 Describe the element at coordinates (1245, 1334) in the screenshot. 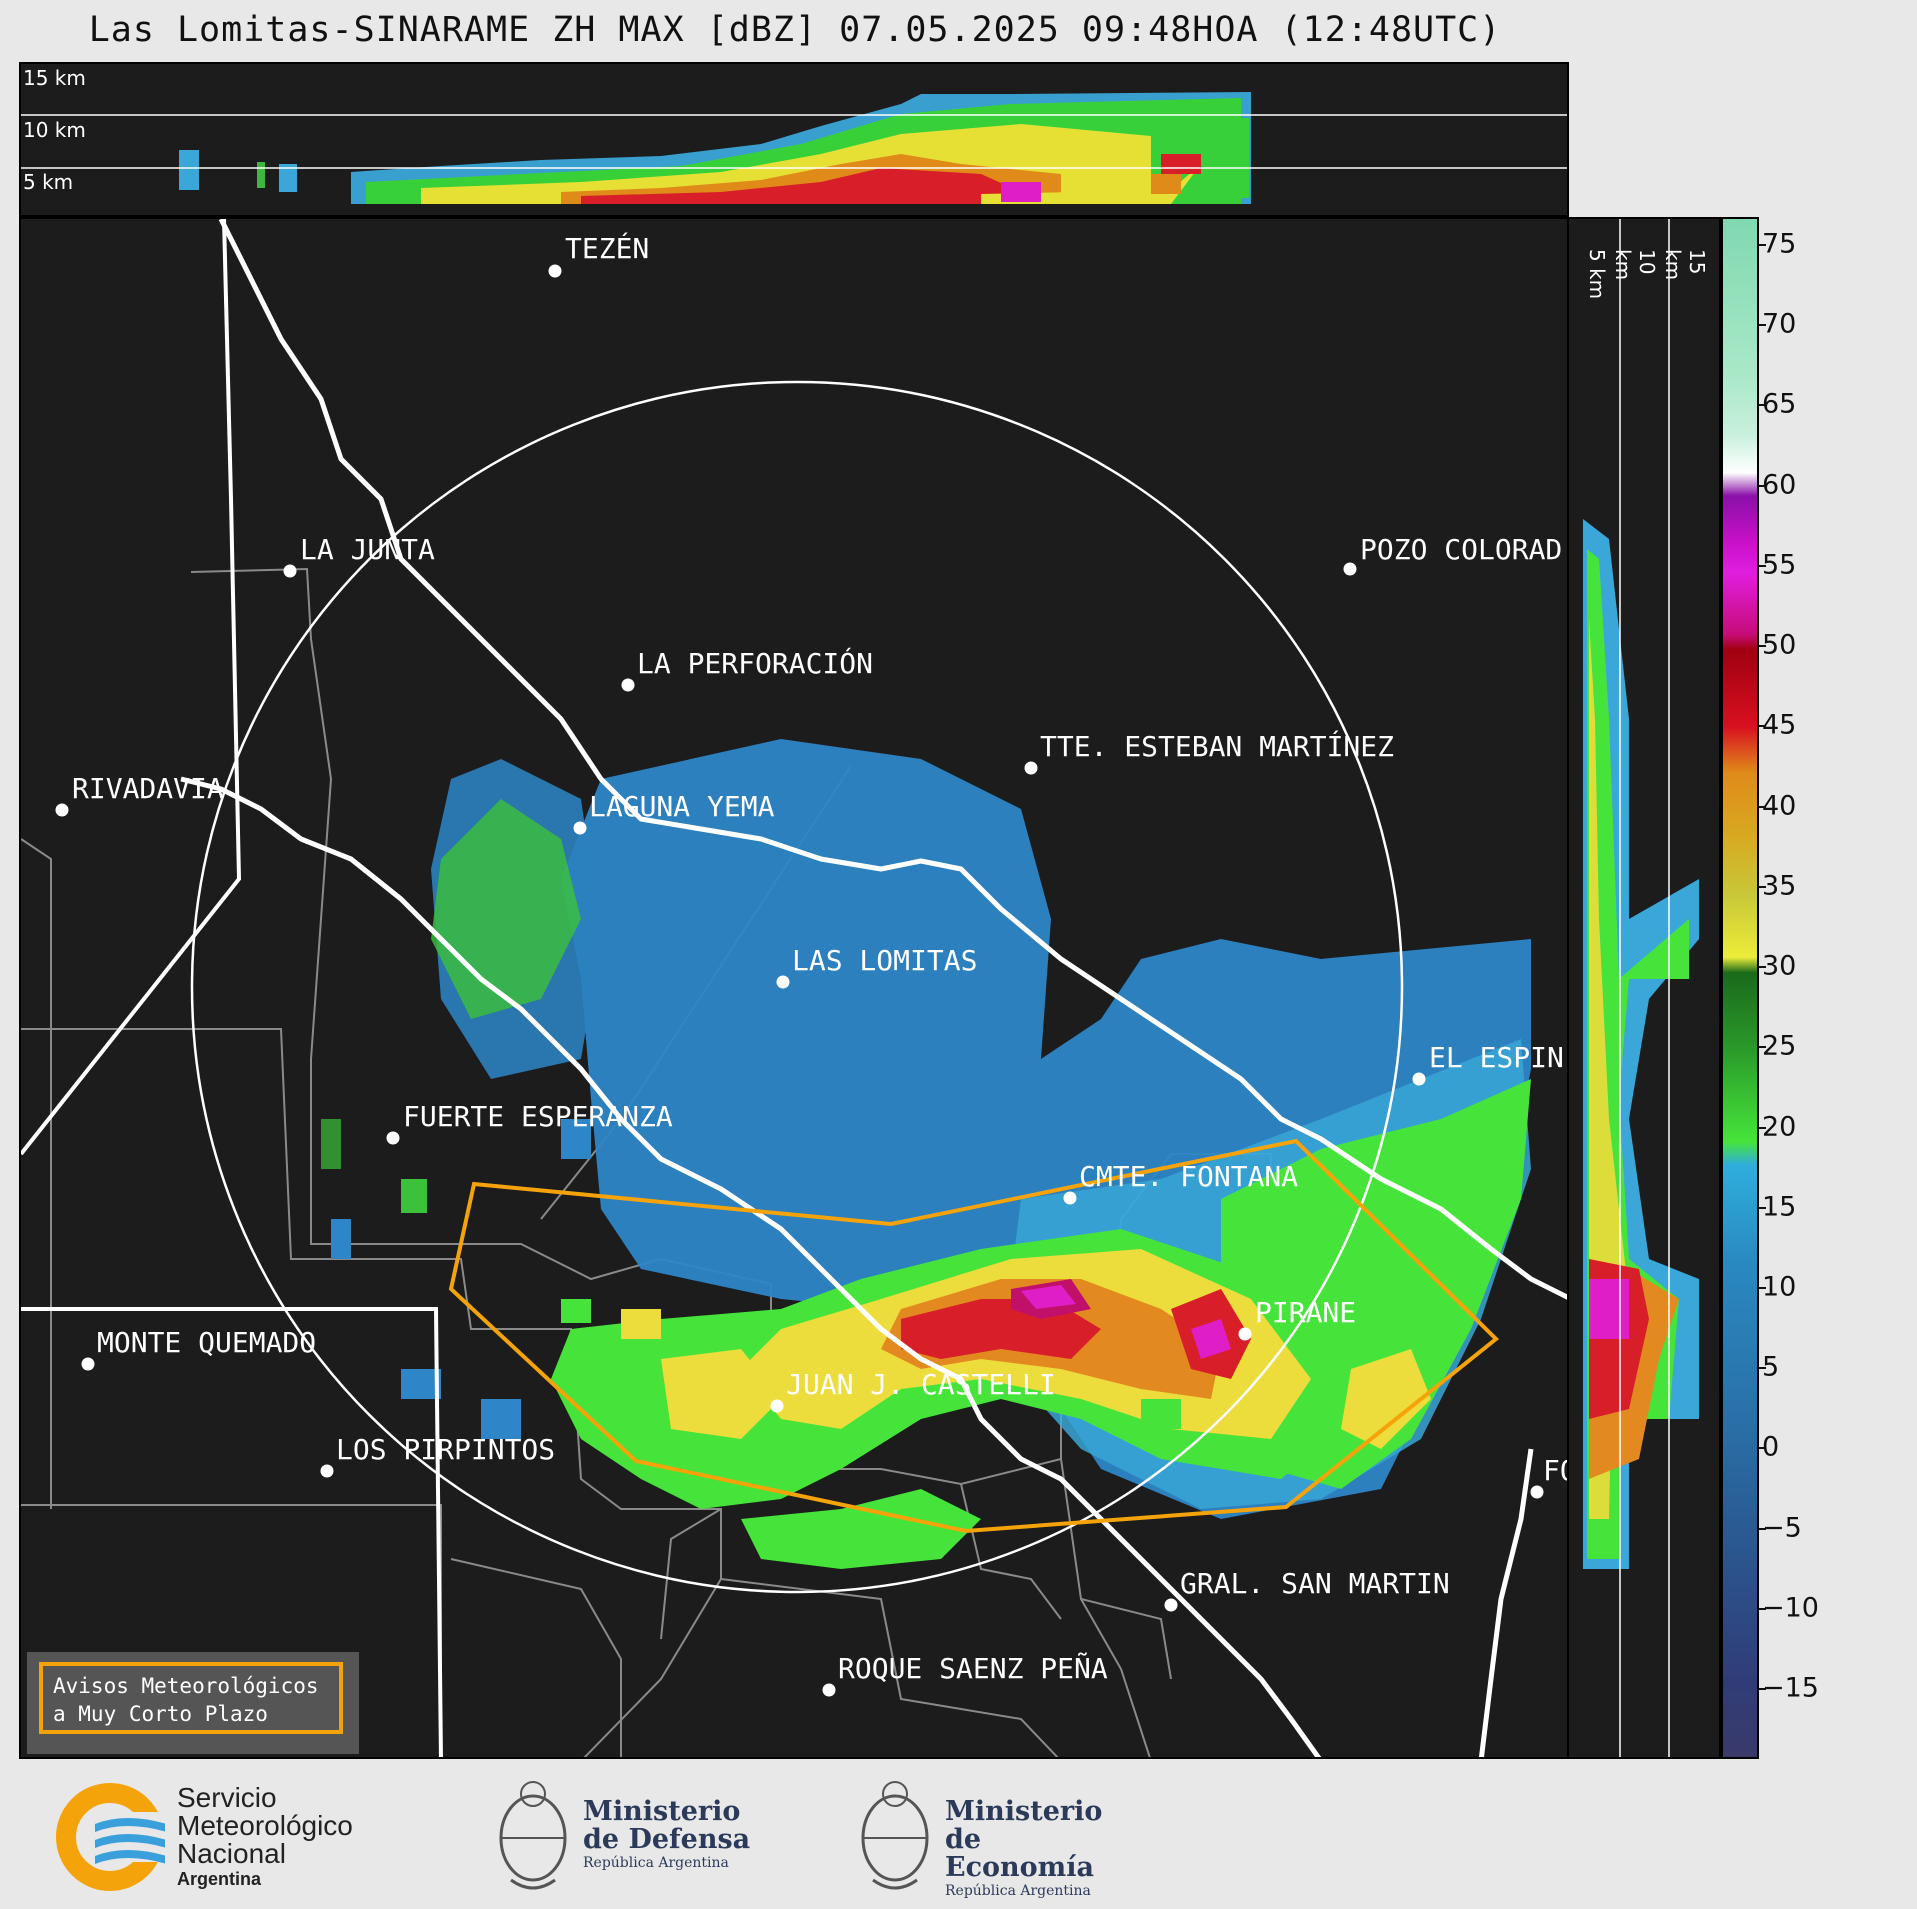

I see `city-dot-pirane` at that location.